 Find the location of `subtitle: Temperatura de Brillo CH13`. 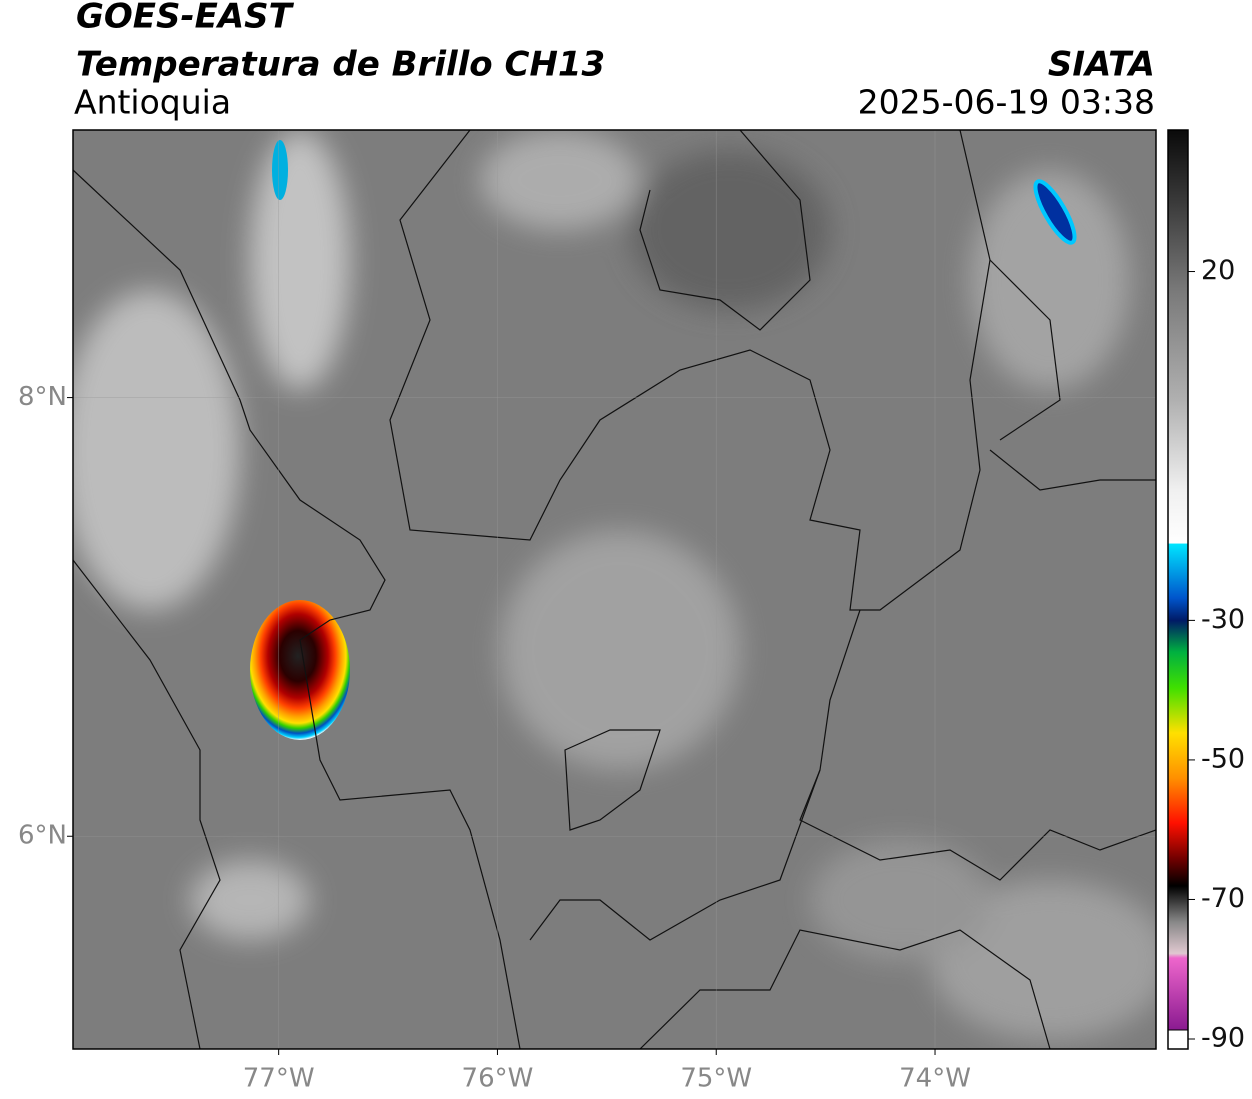

subtitle: Temperatura de Brillo CH13 is located at coordinates (340, 65).